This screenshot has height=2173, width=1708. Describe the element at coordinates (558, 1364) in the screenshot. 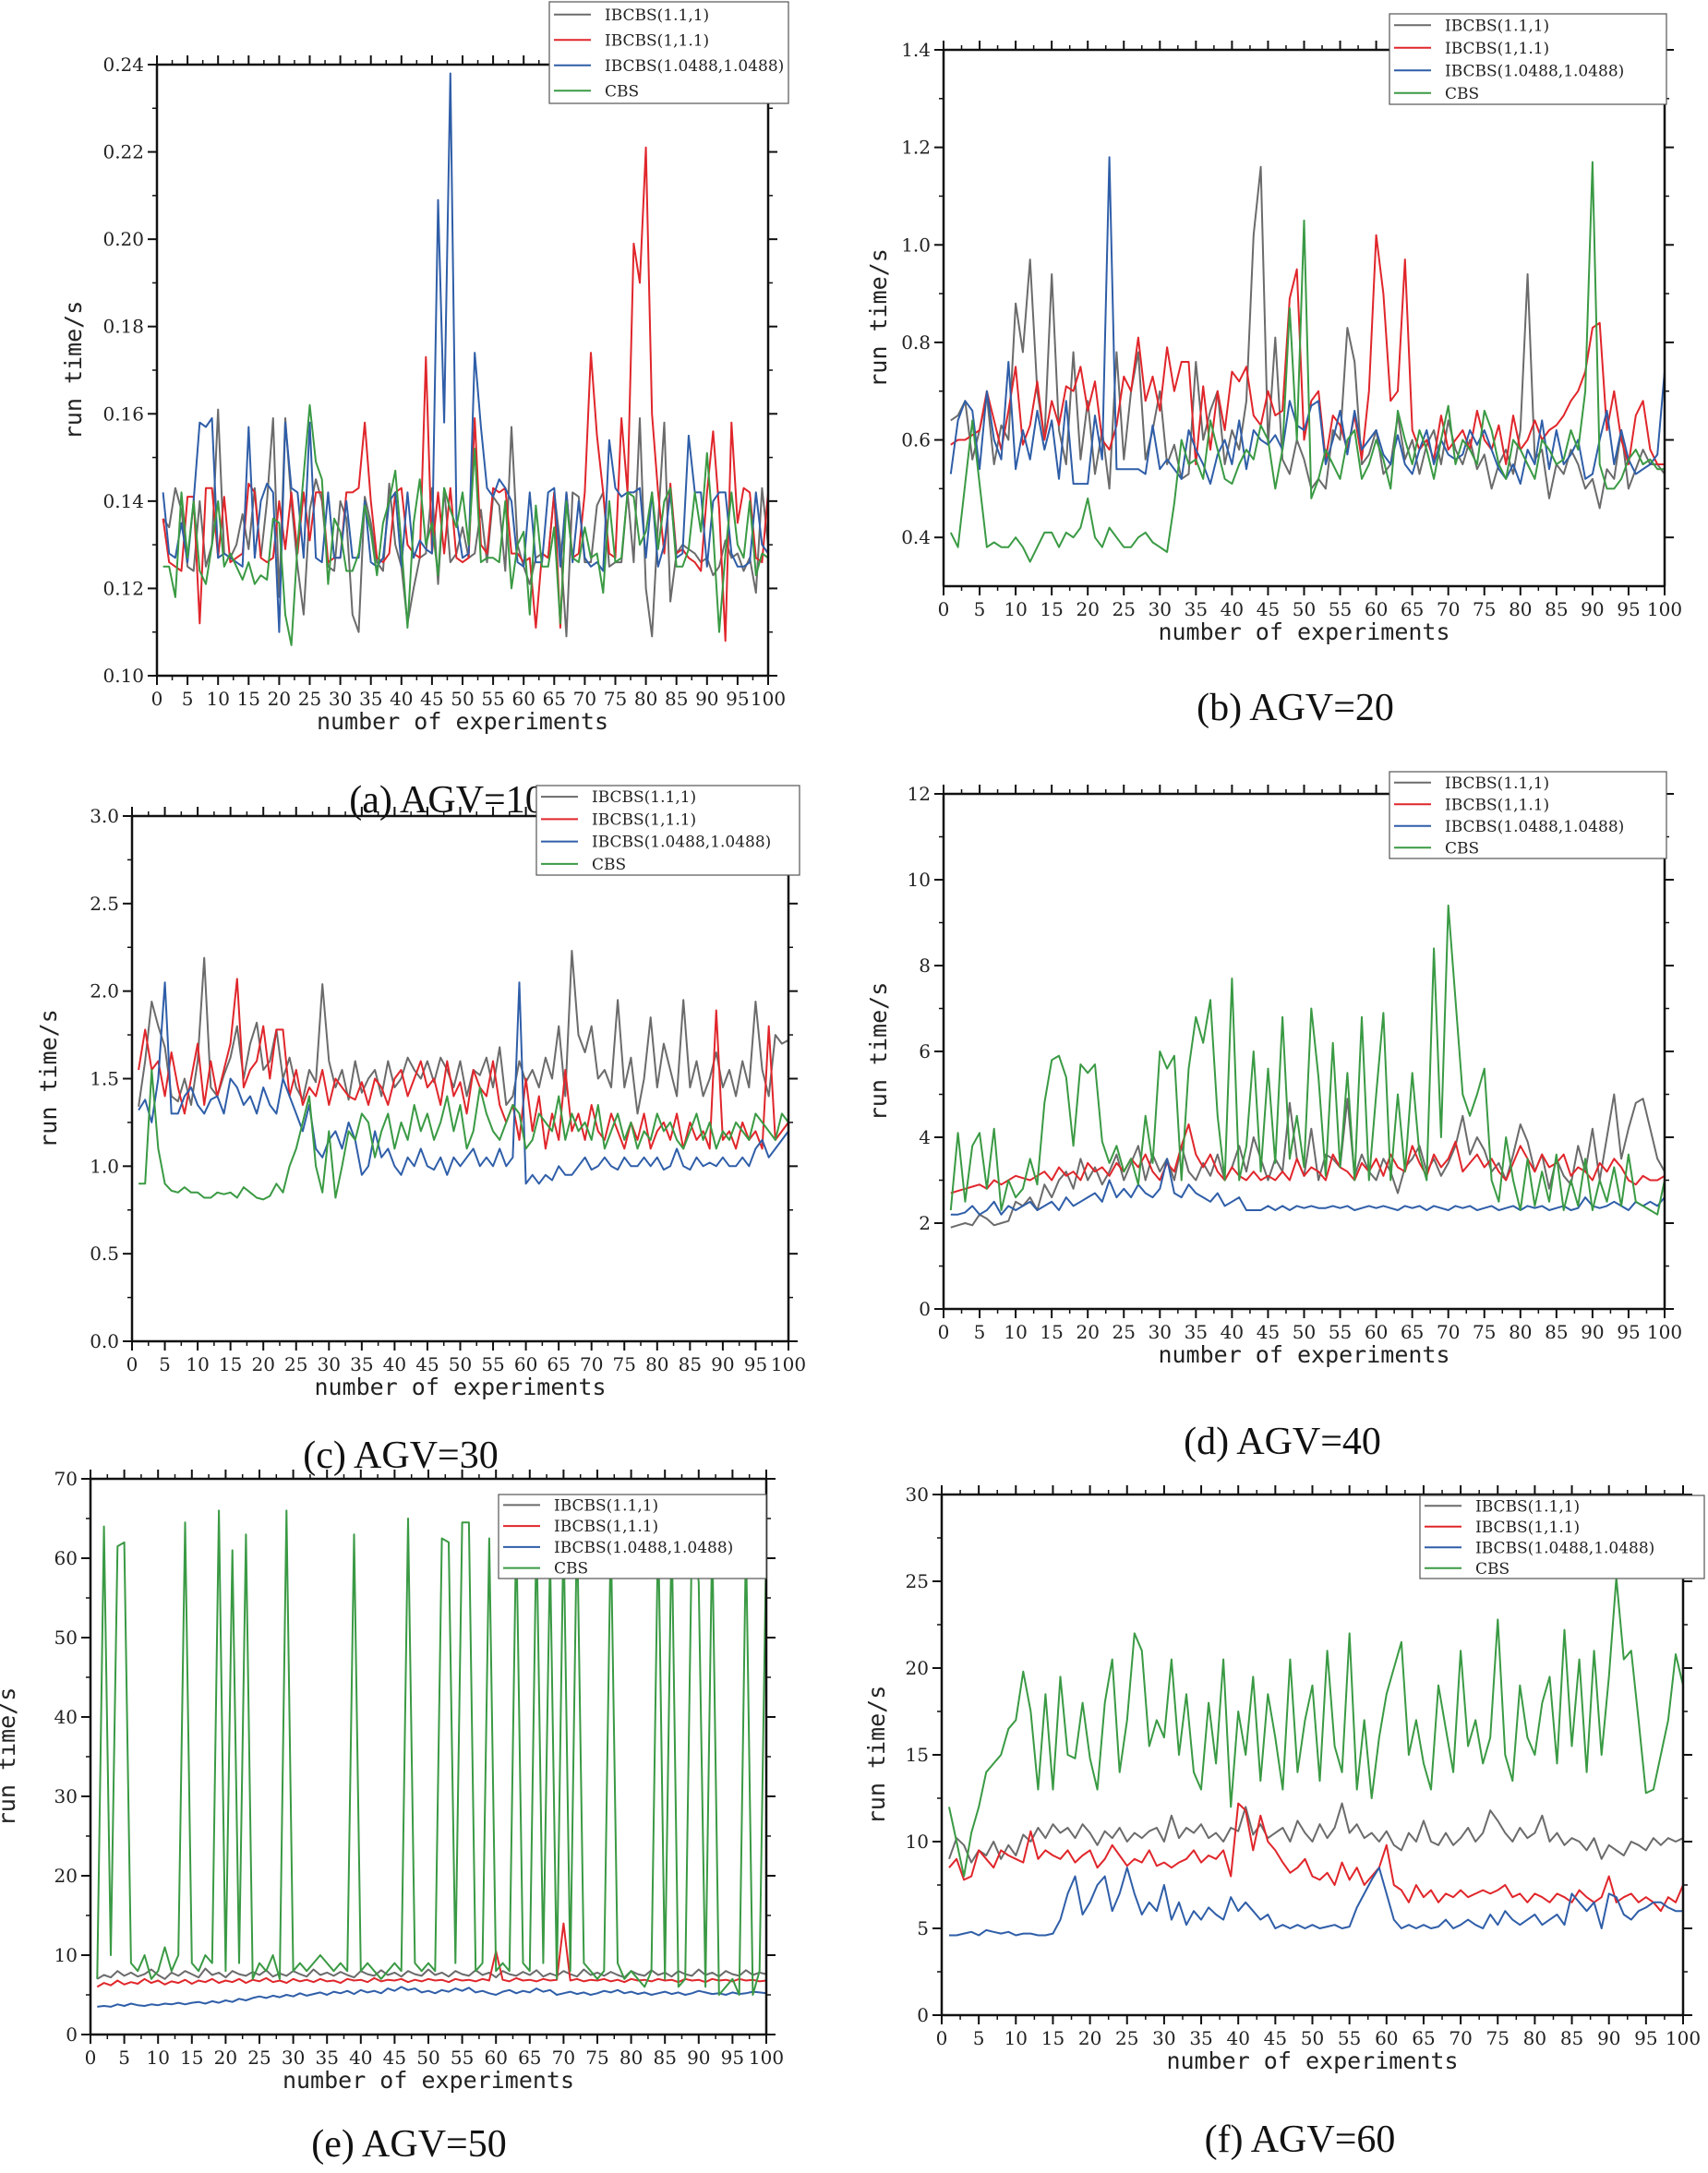

I see `x-tick-label: 65` at that location.